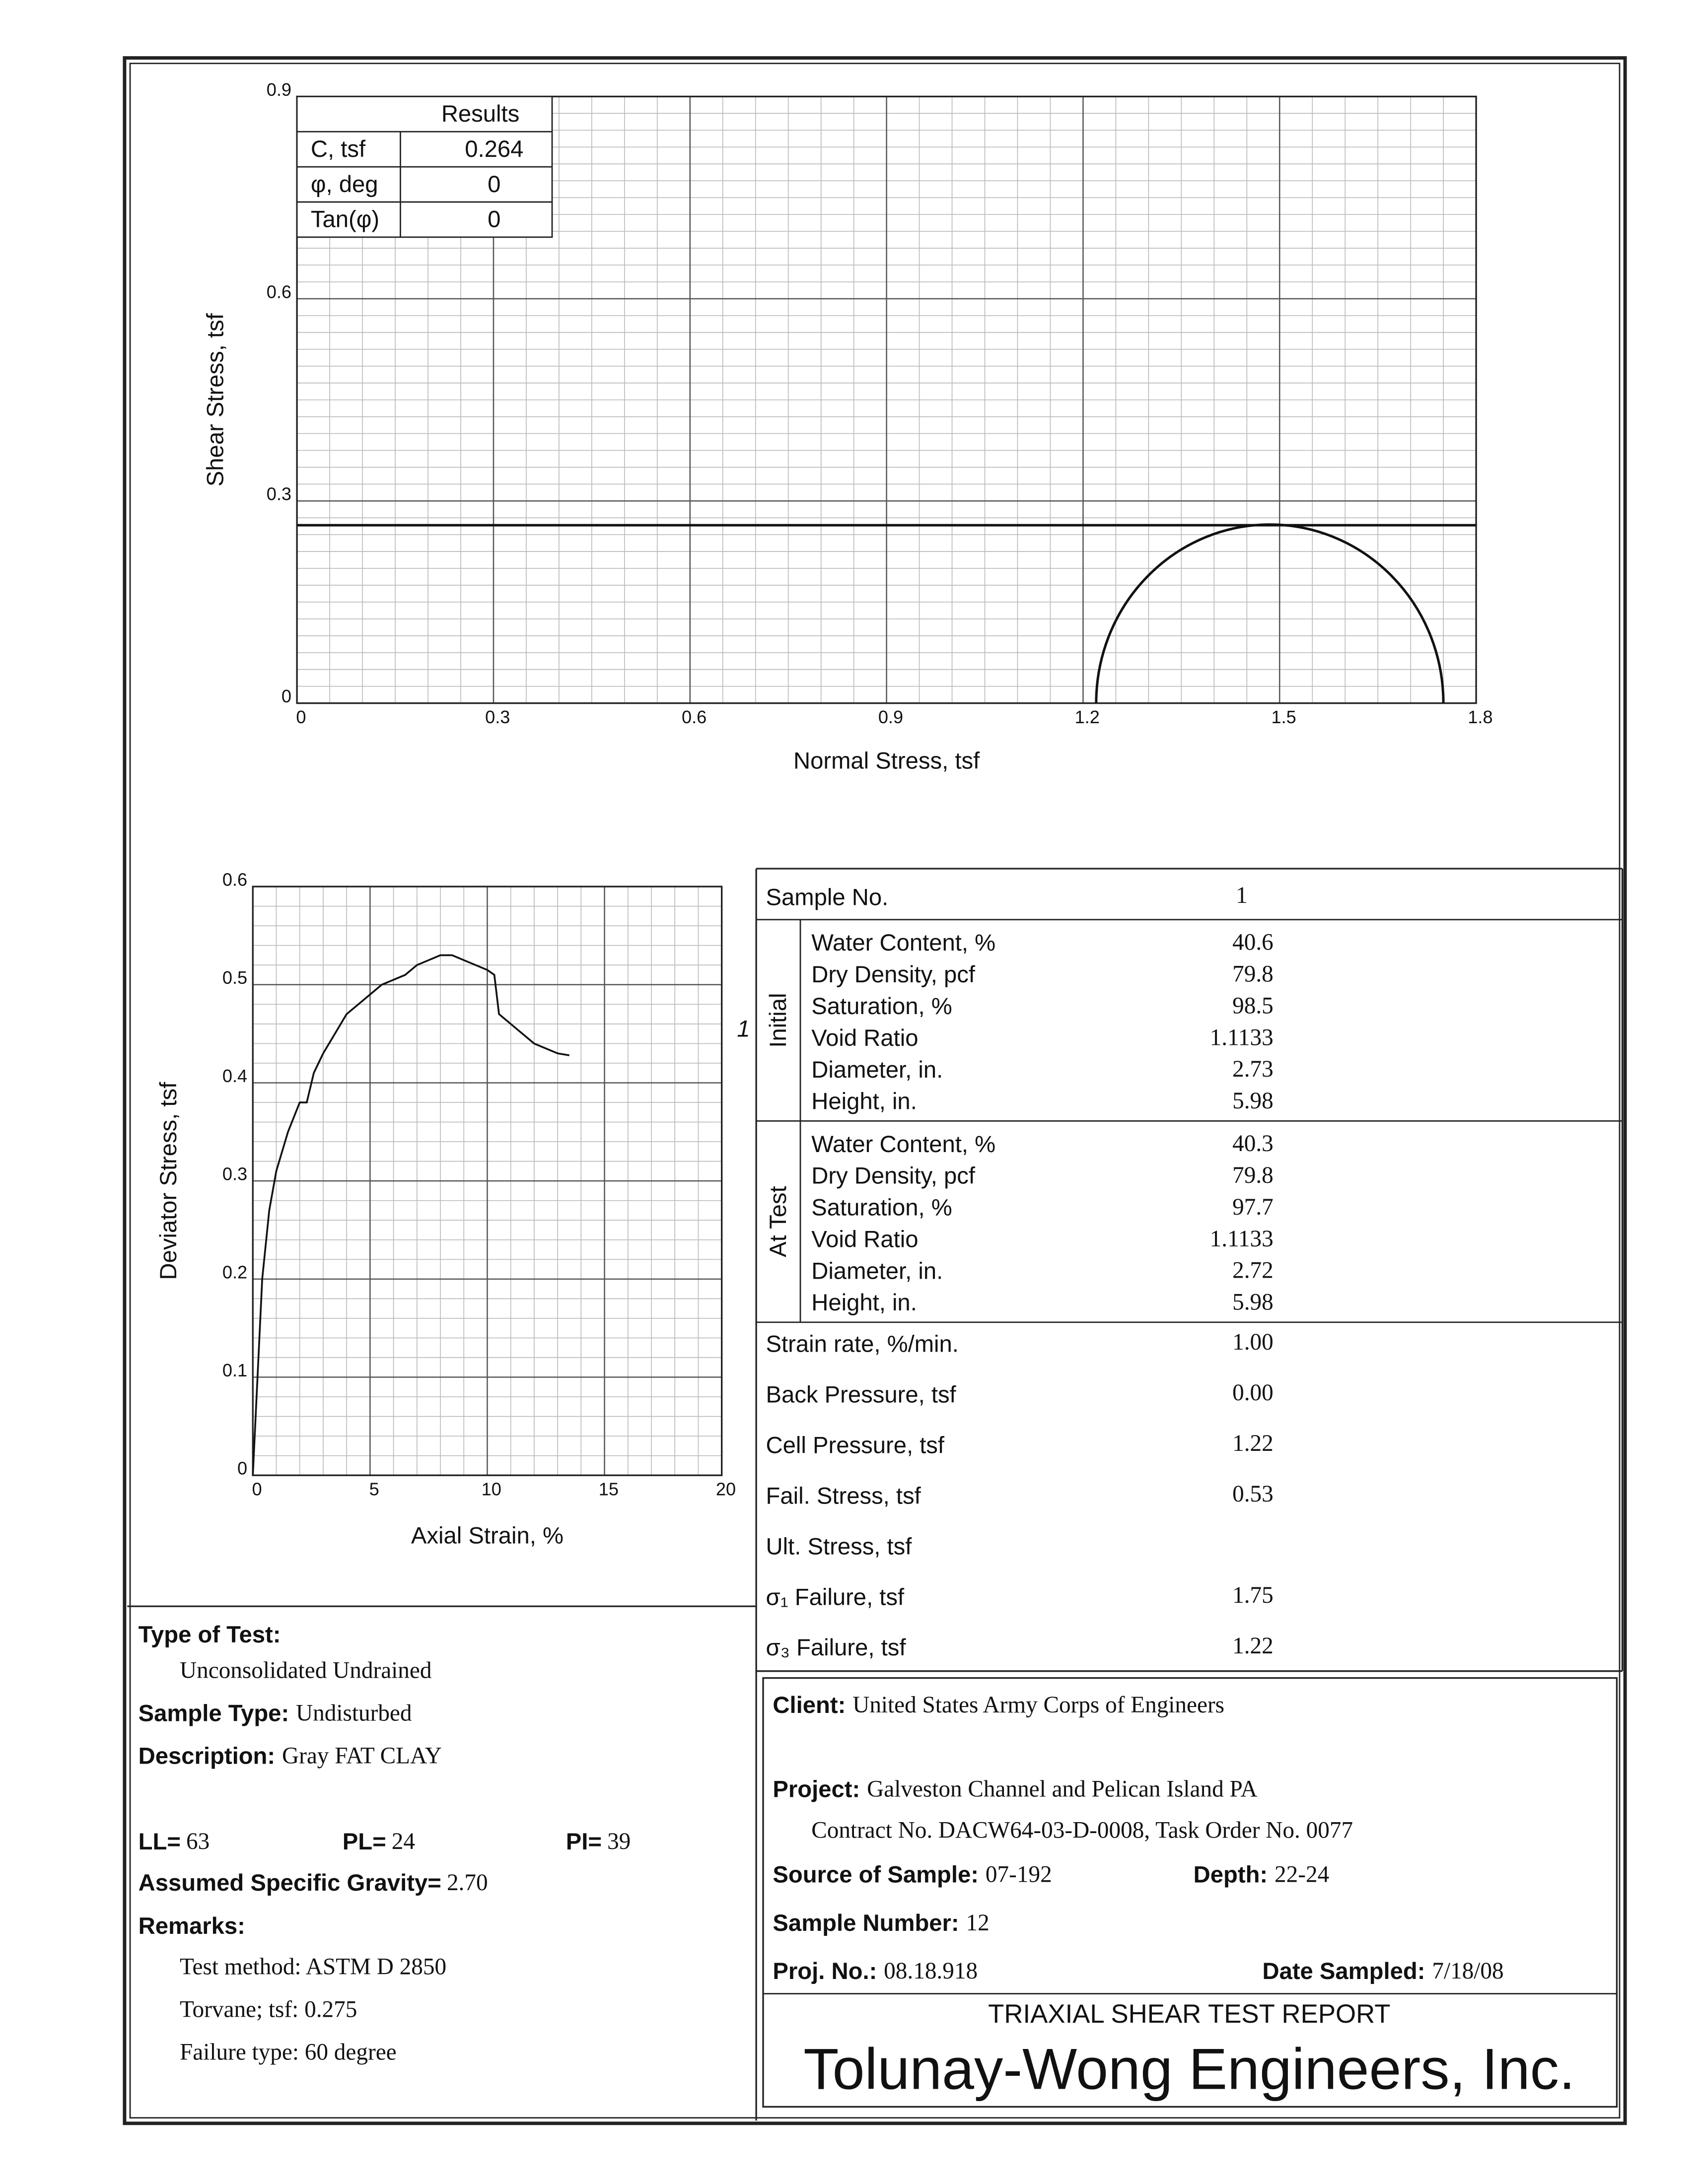 The image size is (1700, 2184). I want to click on field: PL= 24, so click(379, 1842).